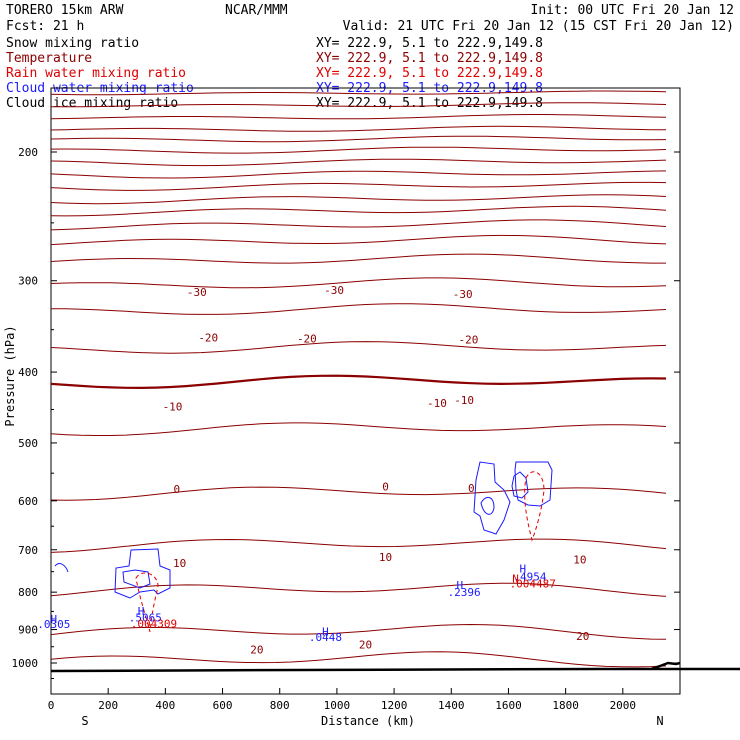 The width and height of the screenshot is (740, 740). I want to click on x-tick-label: 0, so click(51, 705).